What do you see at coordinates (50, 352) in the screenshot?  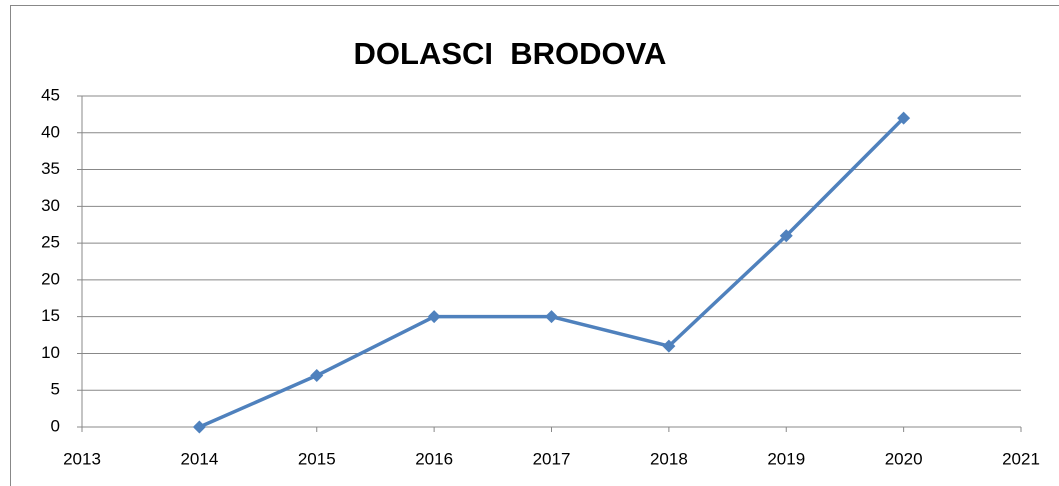 I see `y-tick-label: 10` at bounding box center [50, 352].